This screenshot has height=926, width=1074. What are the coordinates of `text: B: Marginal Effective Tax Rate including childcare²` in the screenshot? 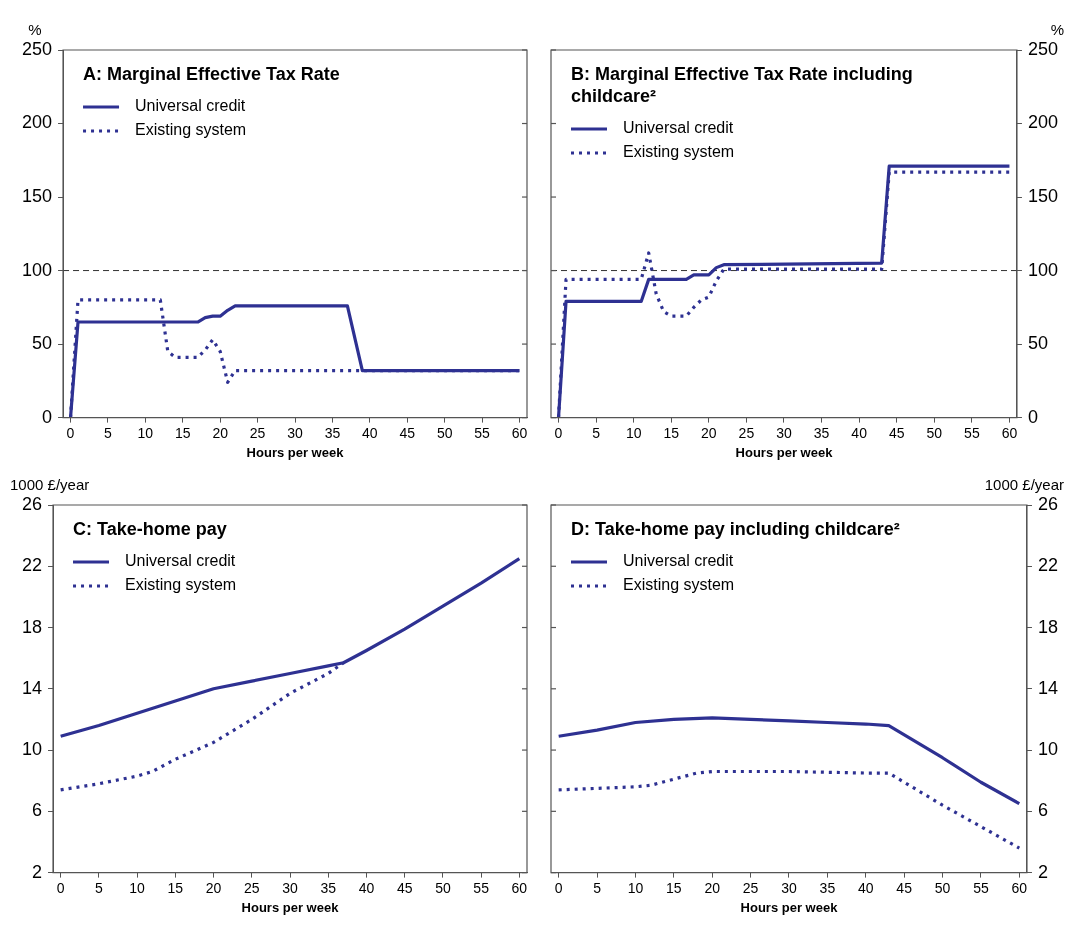 It's located at (742, 85).